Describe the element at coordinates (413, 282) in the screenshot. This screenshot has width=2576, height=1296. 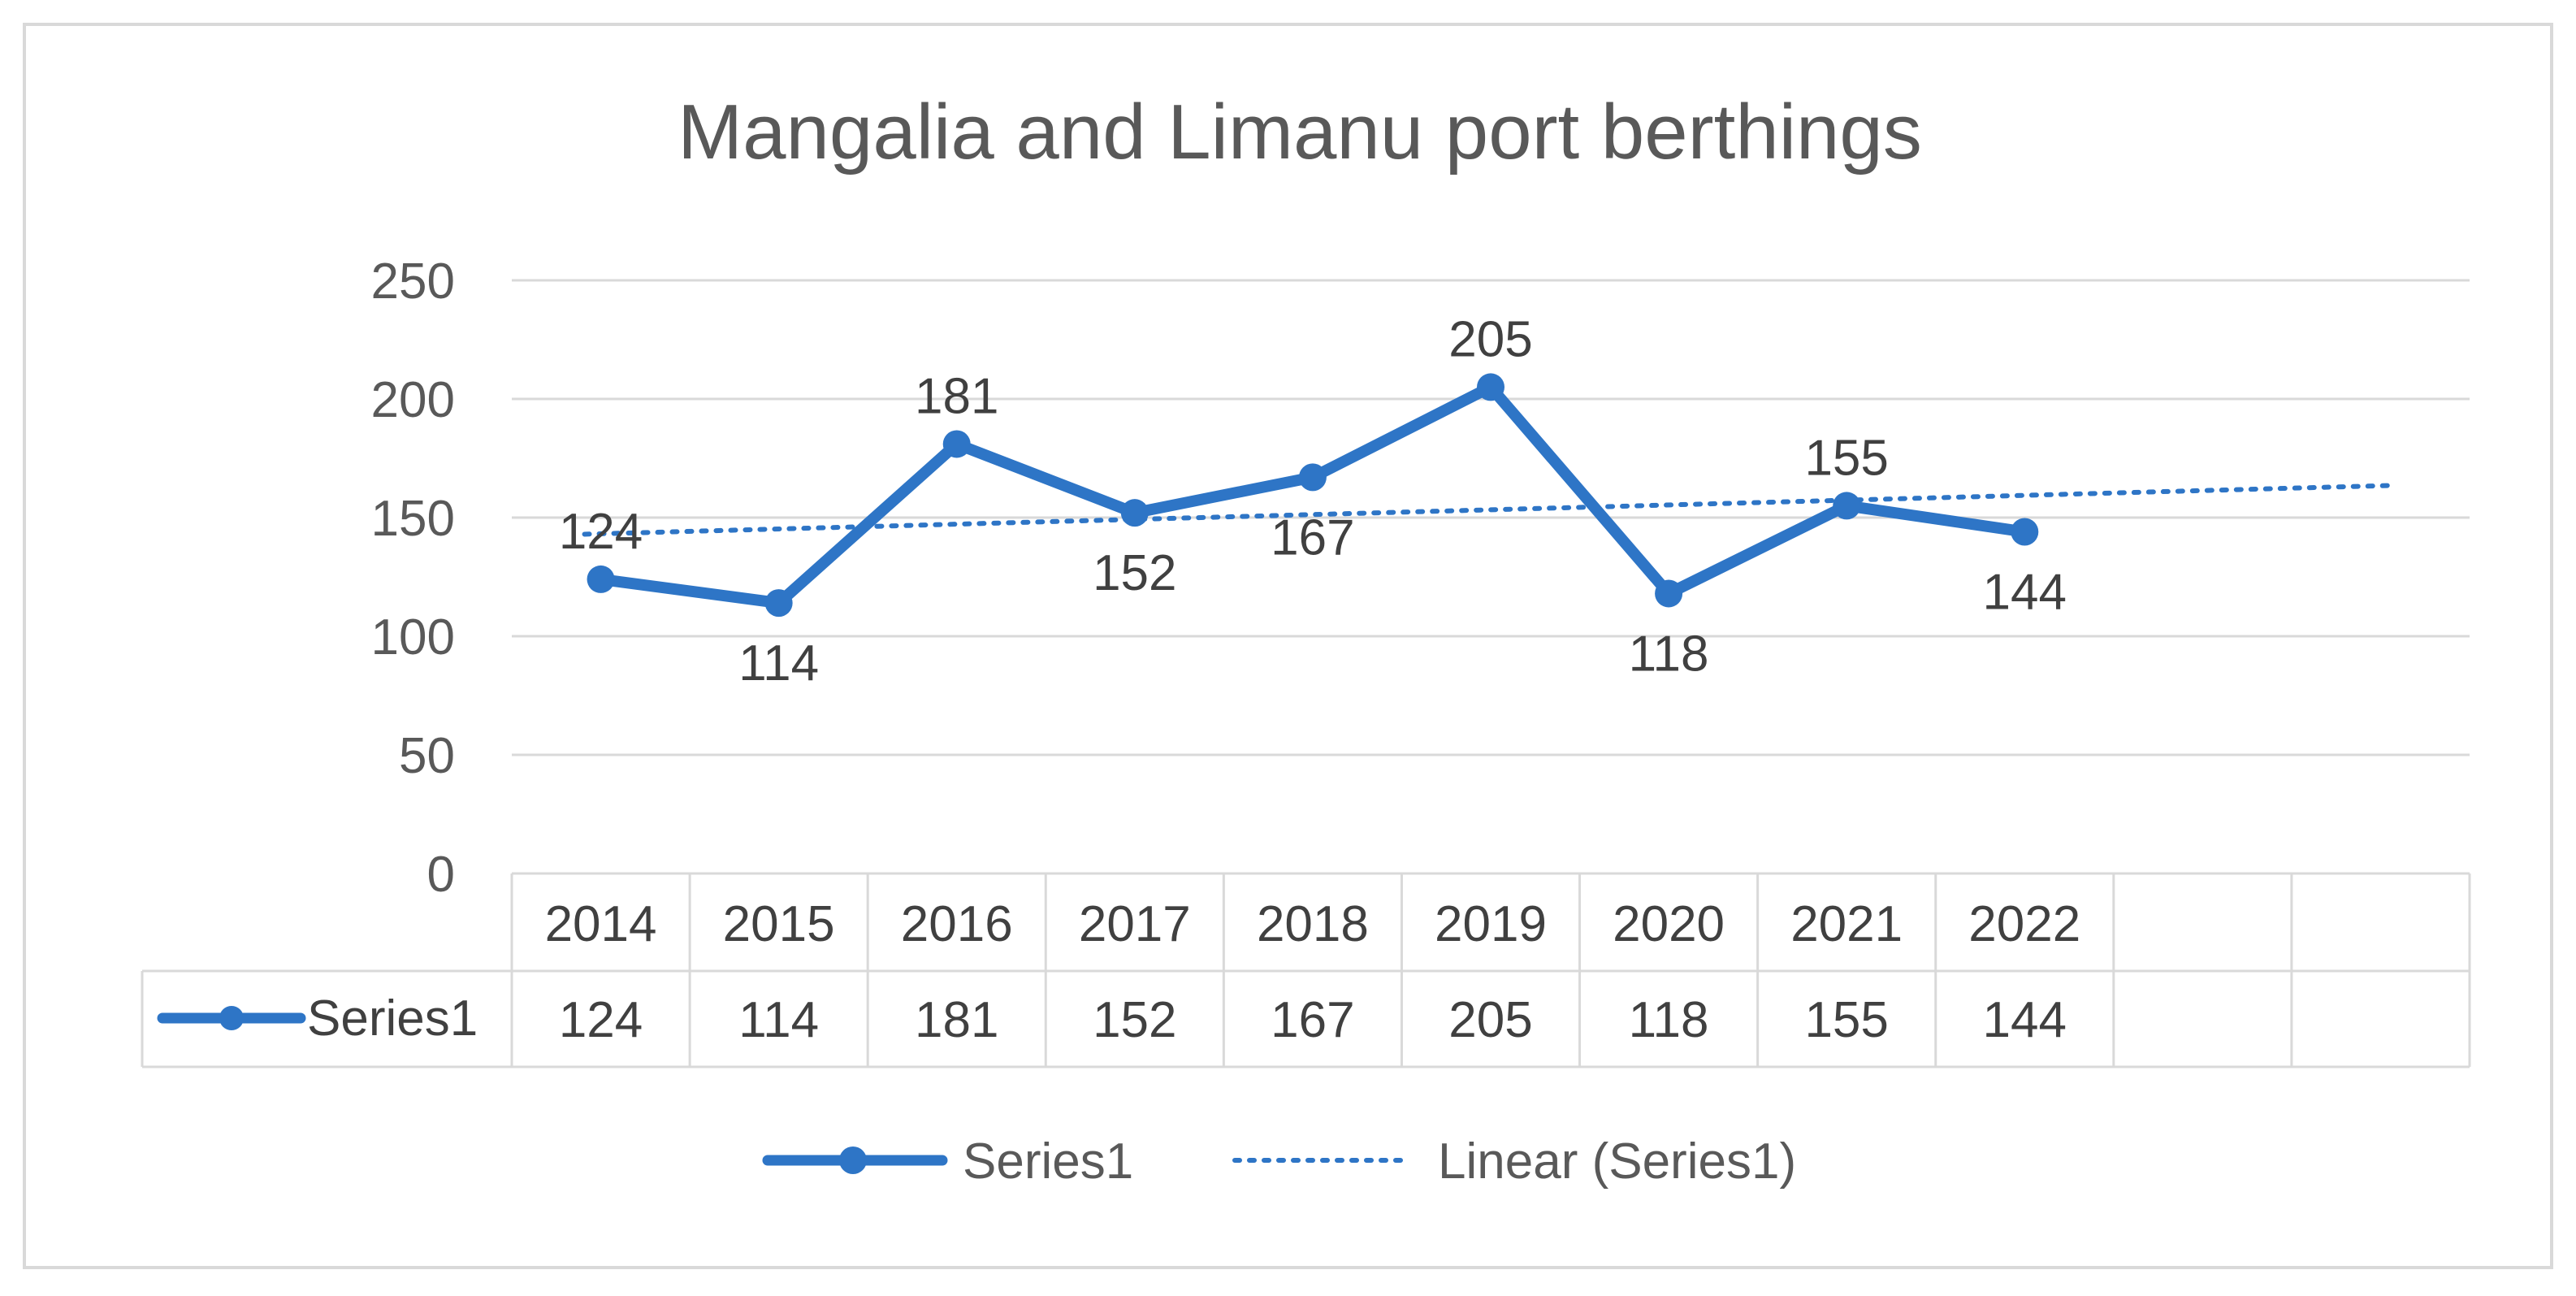
I see `y-tick-label: 250` at that location.